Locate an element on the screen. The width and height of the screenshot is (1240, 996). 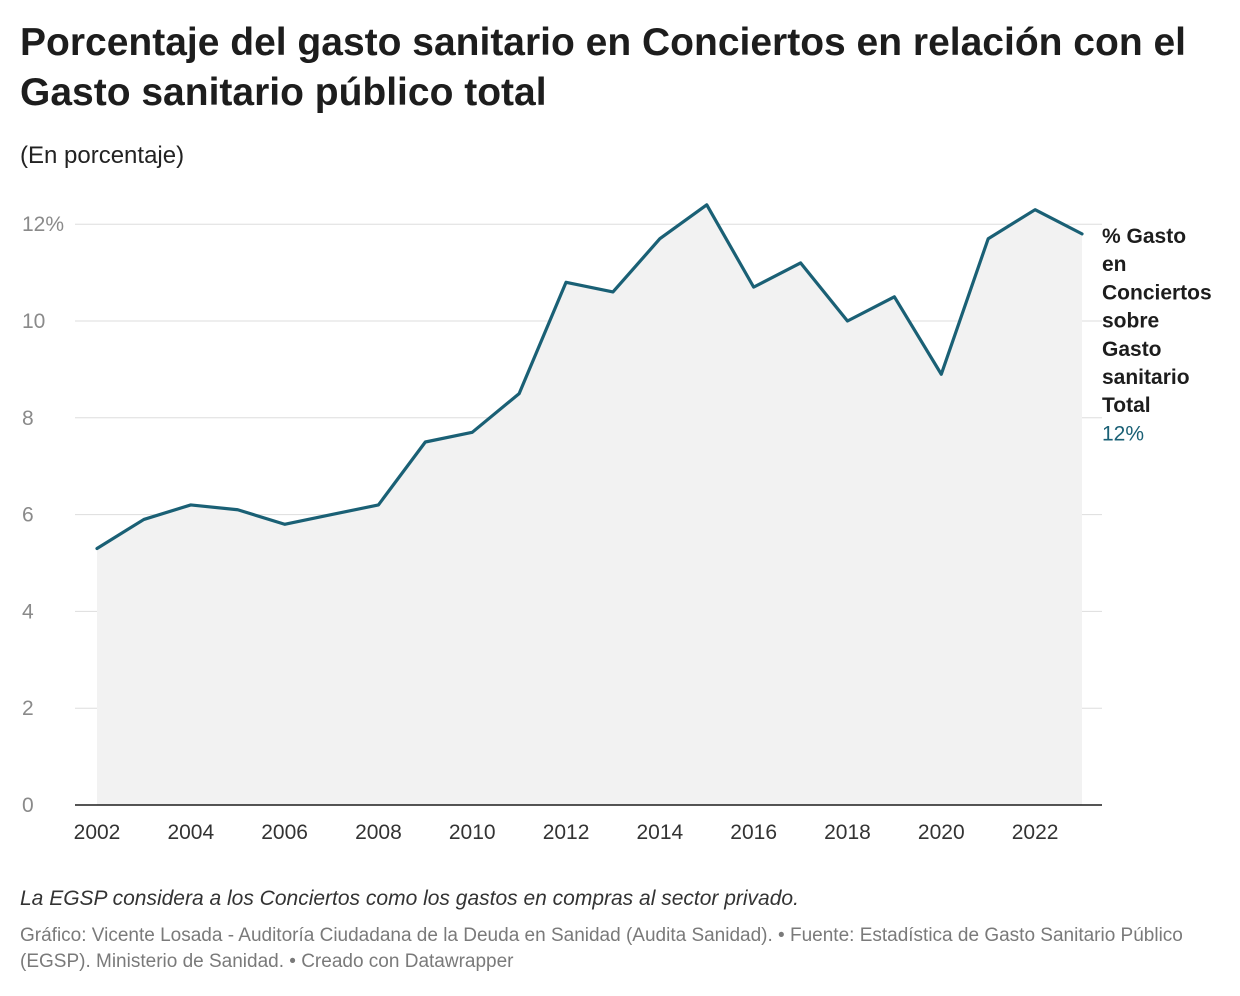
x-tick-label: 2010 is located at coordinates (472, 832).